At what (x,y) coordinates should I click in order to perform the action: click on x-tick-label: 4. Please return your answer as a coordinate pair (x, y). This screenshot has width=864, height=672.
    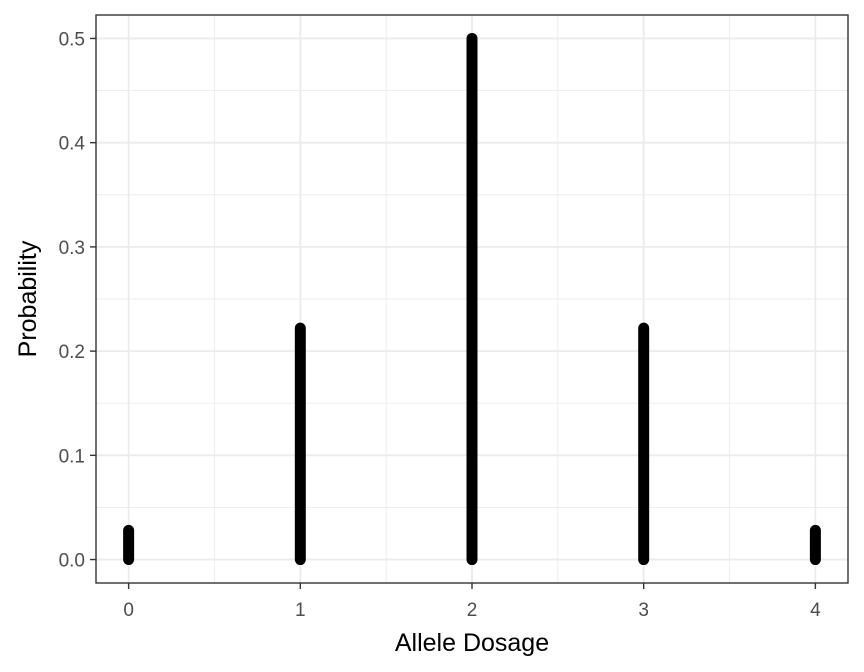
    Looking at the image, I should click on (815, 610).